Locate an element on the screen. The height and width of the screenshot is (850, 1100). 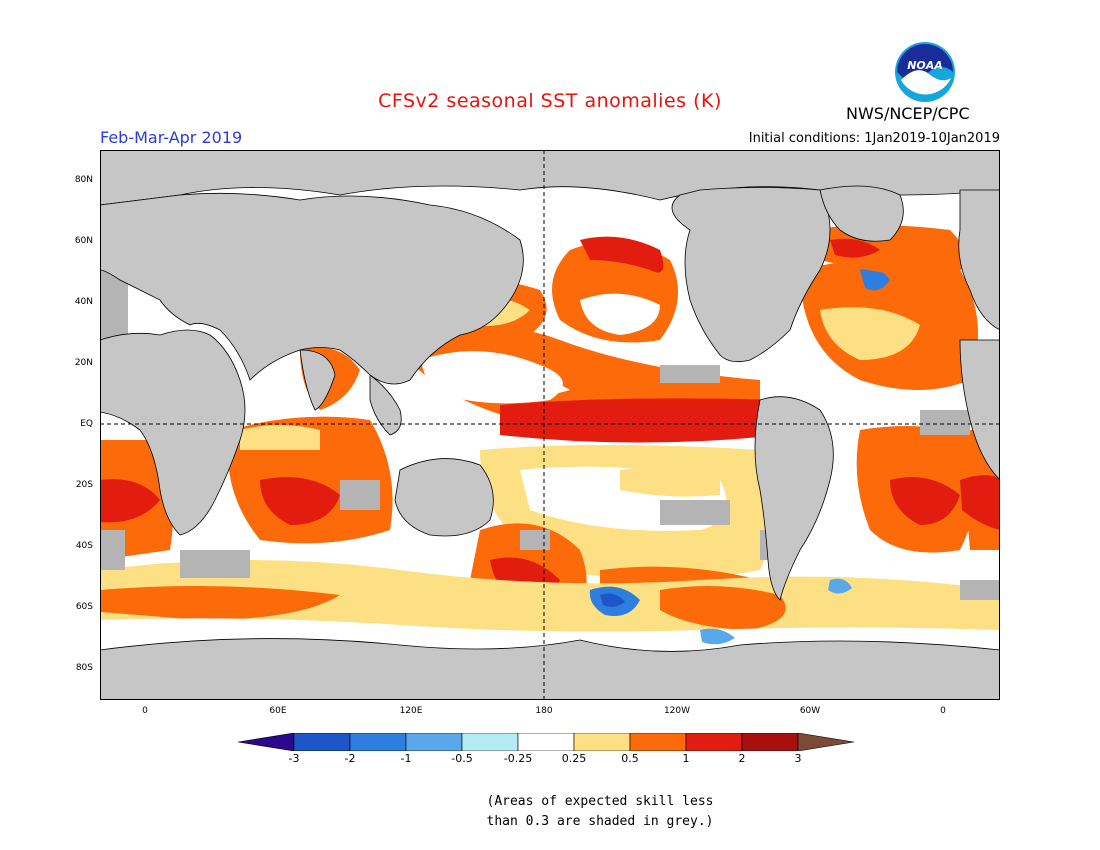
india is located at coordinates (317, 380).